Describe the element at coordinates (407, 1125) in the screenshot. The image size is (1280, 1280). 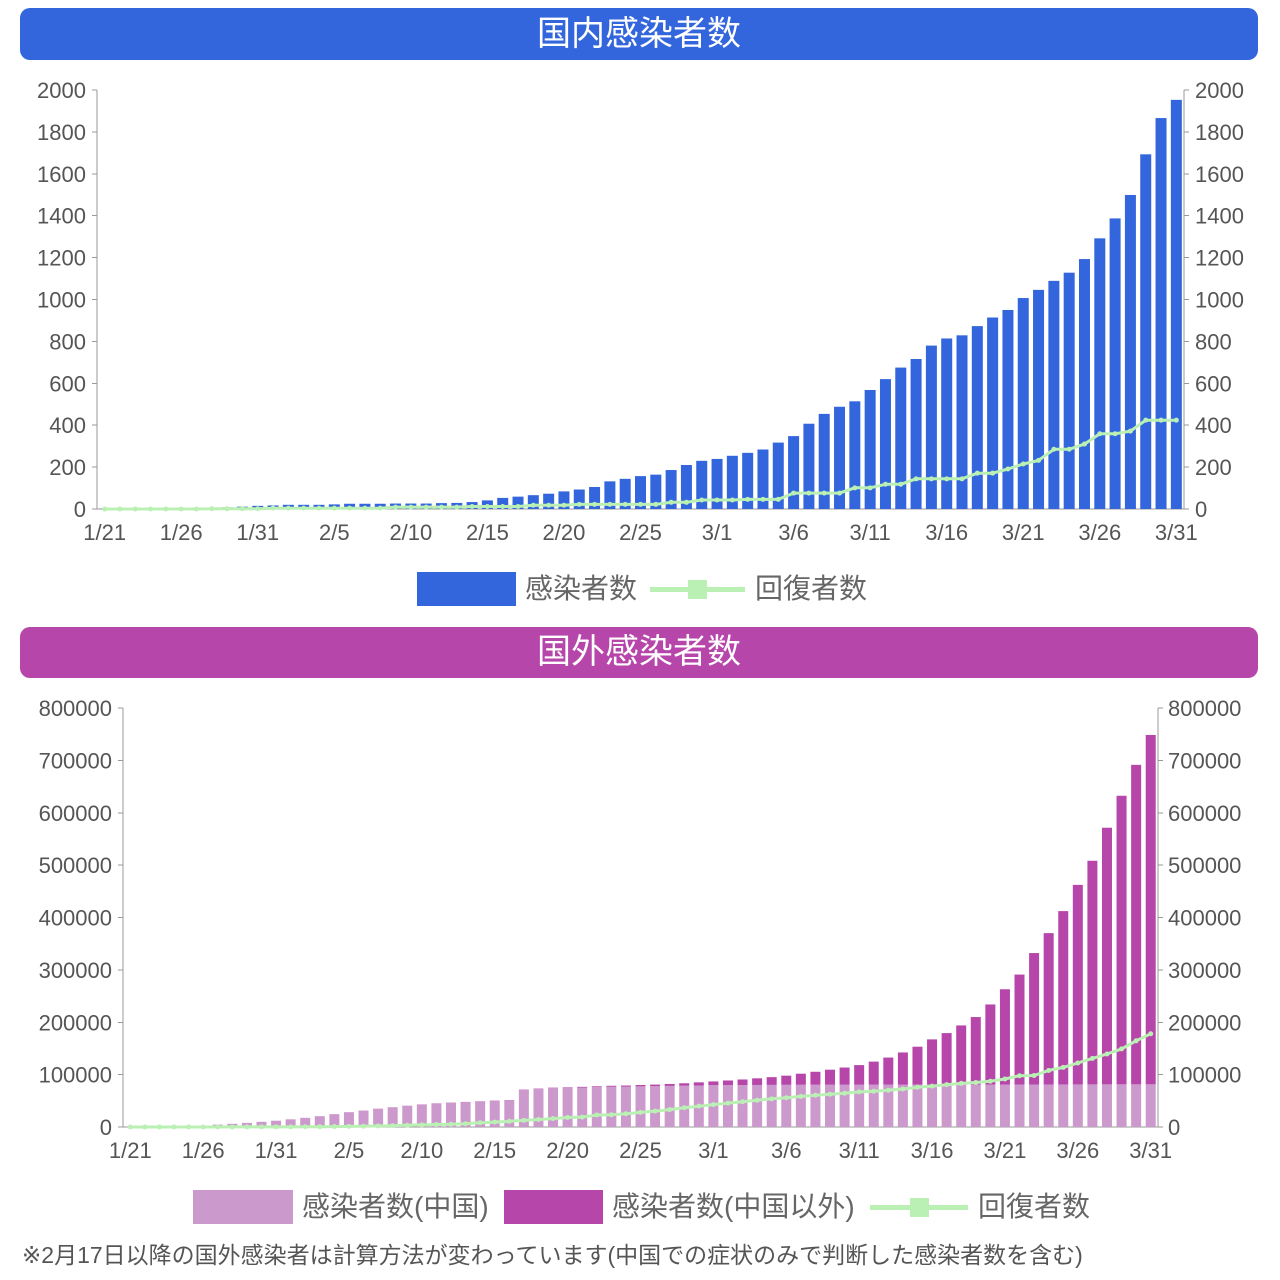
I see `recovered-point-2/9` at that location.